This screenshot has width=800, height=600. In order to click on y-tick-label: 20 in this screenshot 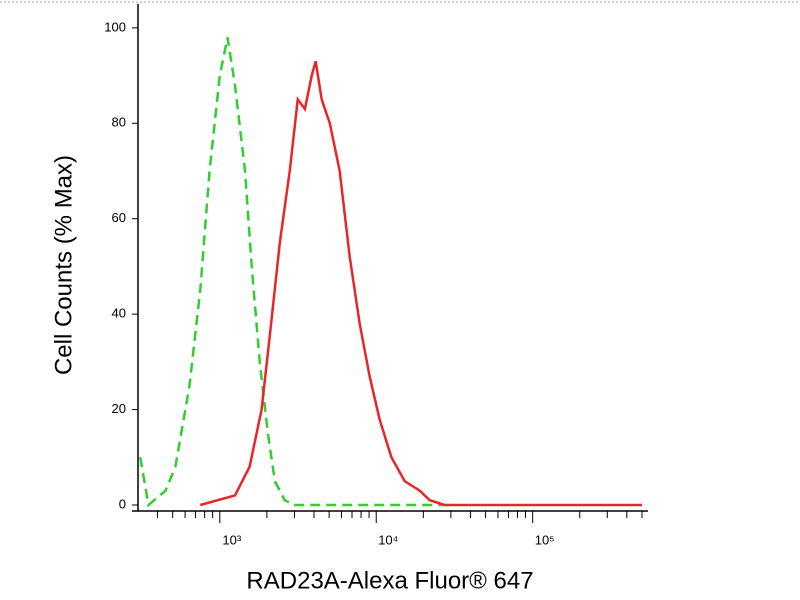, I will do `click(119, 408)`.